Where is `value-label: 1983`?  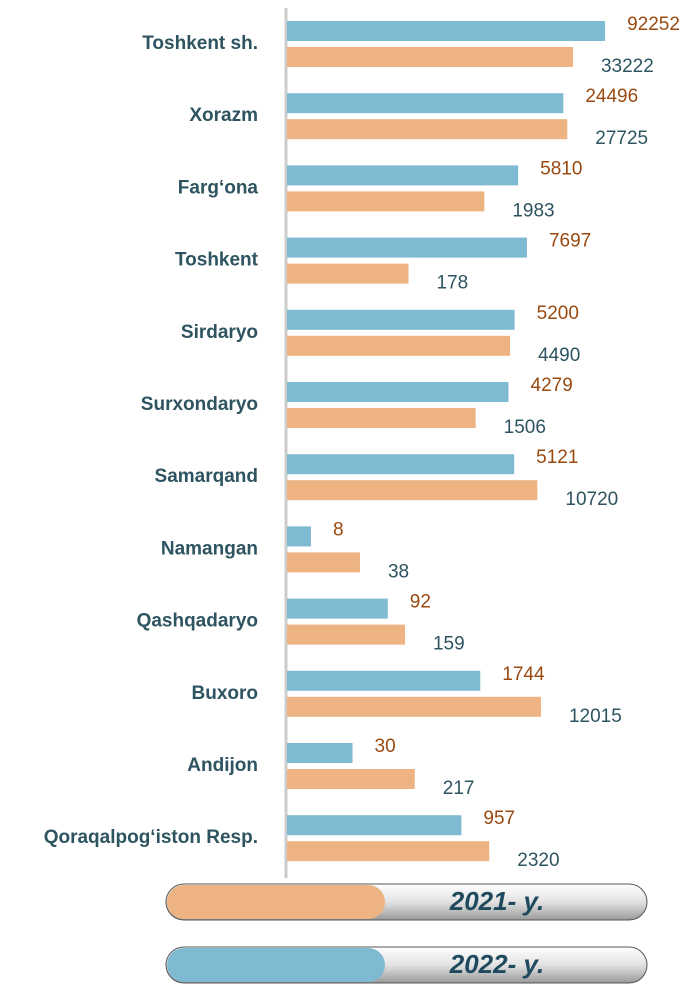 value-label: 1983 is located at coordinates (533, 210).